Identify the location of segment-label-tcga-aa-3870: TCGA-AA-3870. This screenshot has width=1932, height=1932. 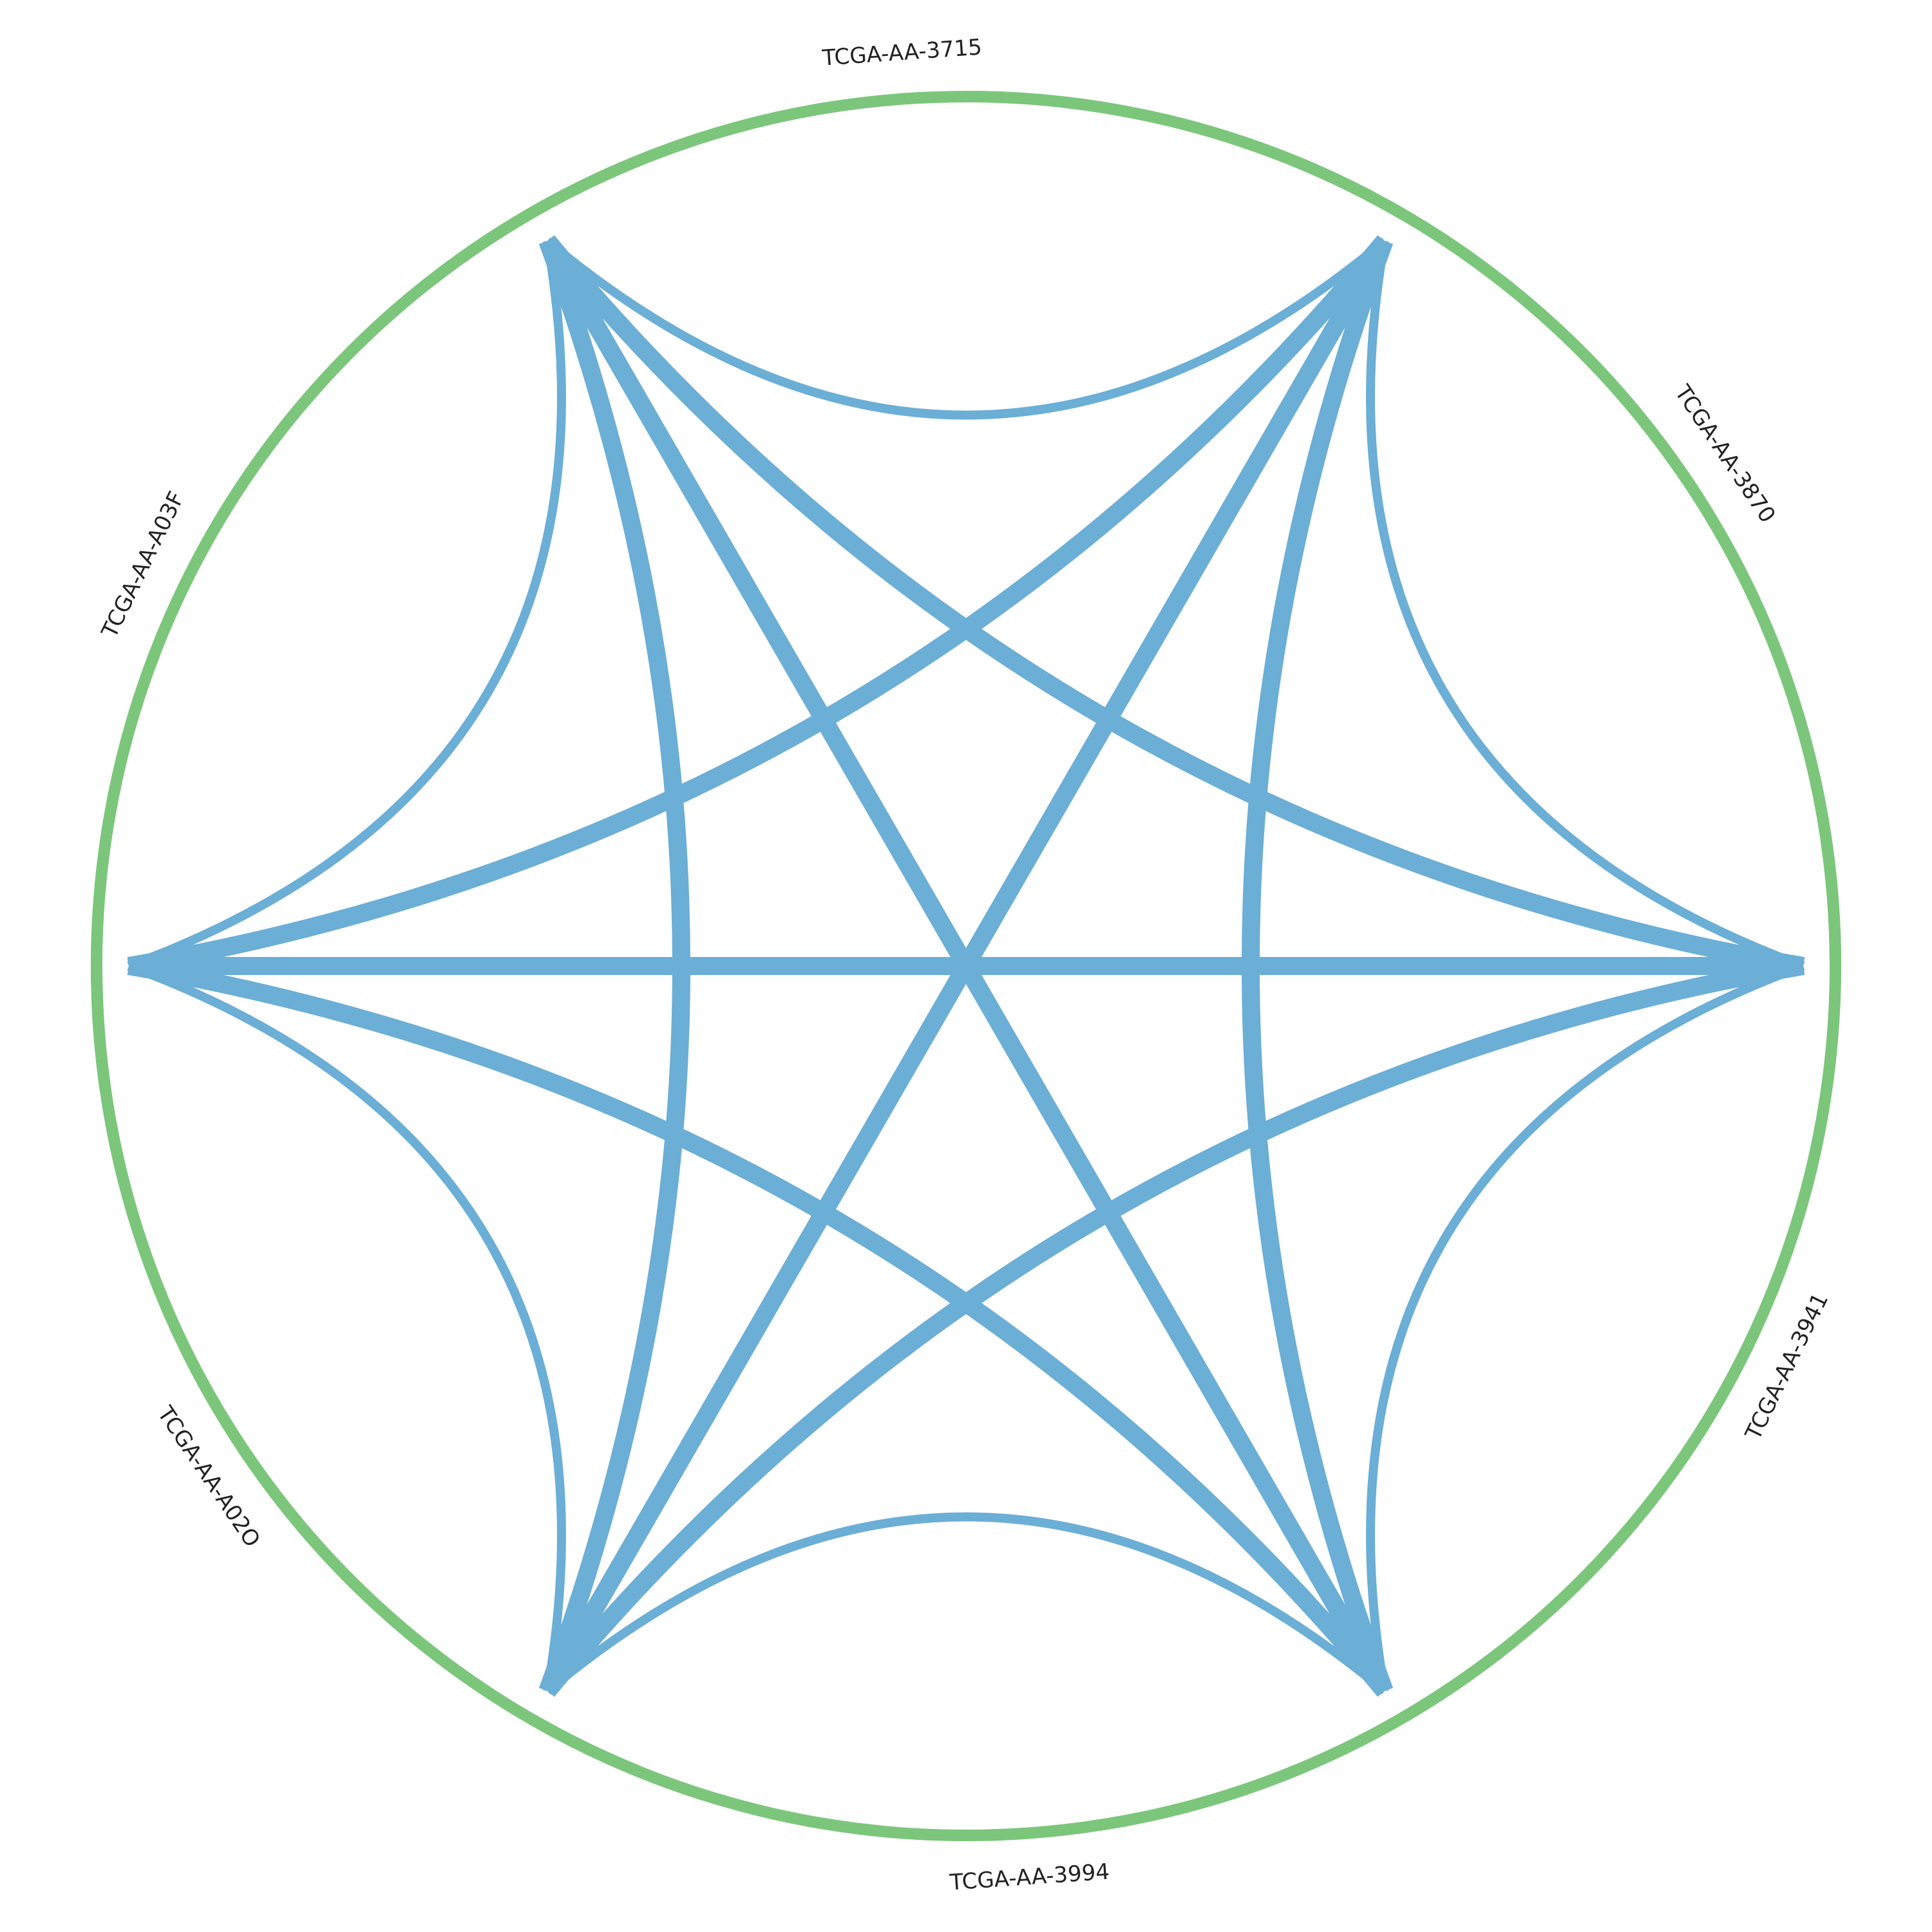
(1725, 453).